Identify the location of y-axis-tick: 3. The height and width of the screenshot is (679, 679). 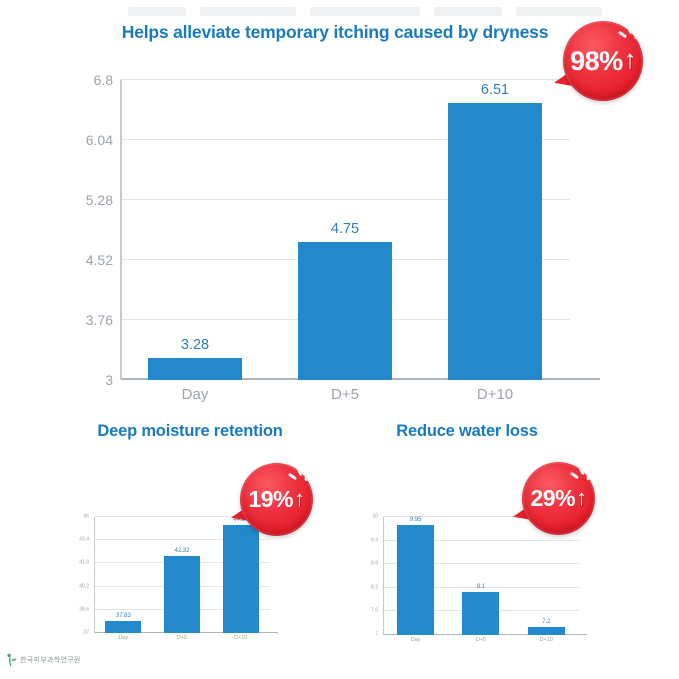
(109, 380).